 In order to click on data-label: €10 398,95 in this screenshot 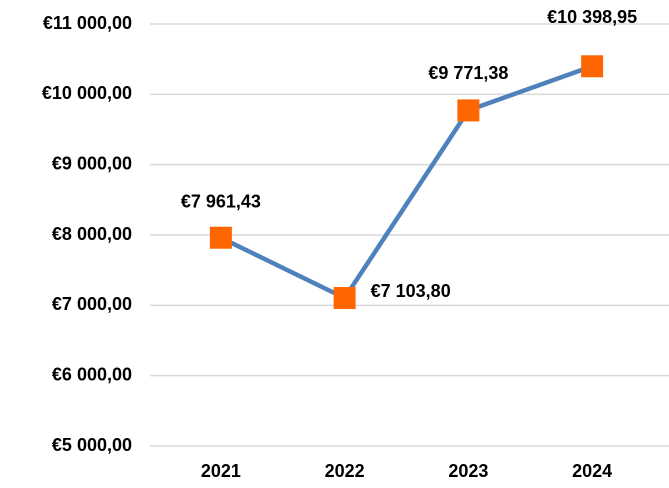, I will do `click(592, 17)`.